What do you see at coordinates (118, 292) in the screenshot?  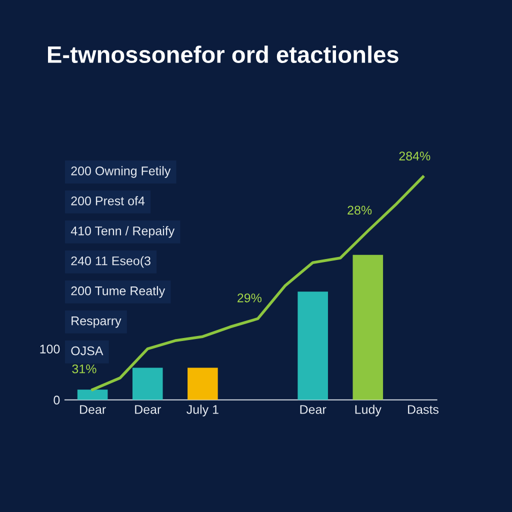 I see `annotation: 200 Tume Reatly` at bounding box center [118, 292].